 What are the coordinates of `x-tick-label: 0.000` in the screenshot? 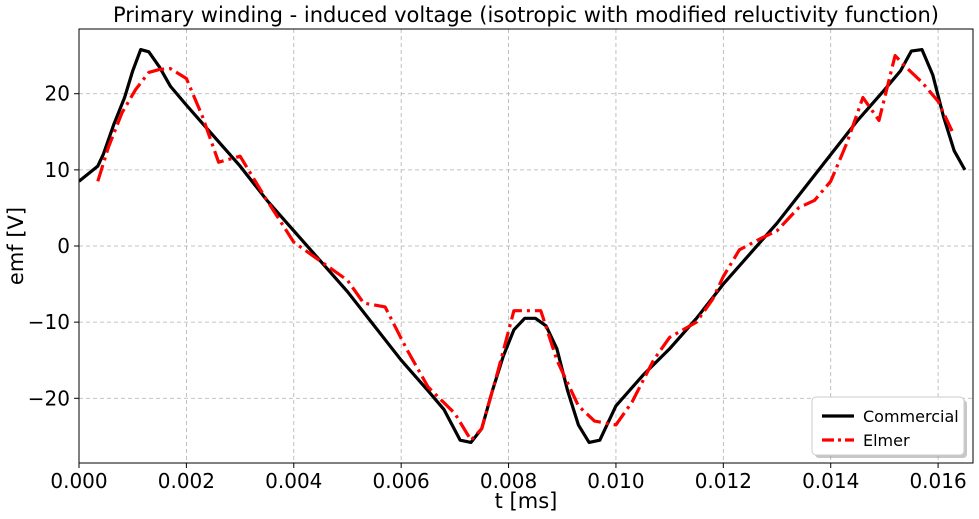 It's located at (78, 481).